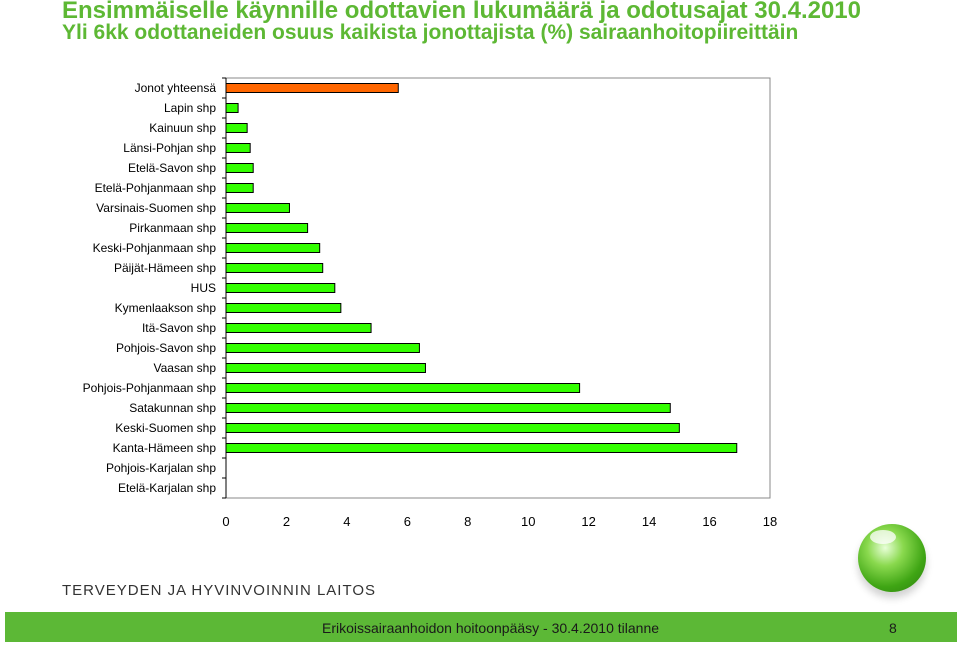 The height and width of the screenshot is (645, 960). What do you see at coordinates (156, 208) in the screenshot?
I see `category-label: Varsinais-Suomen shp` at bounding box center [156, 208].